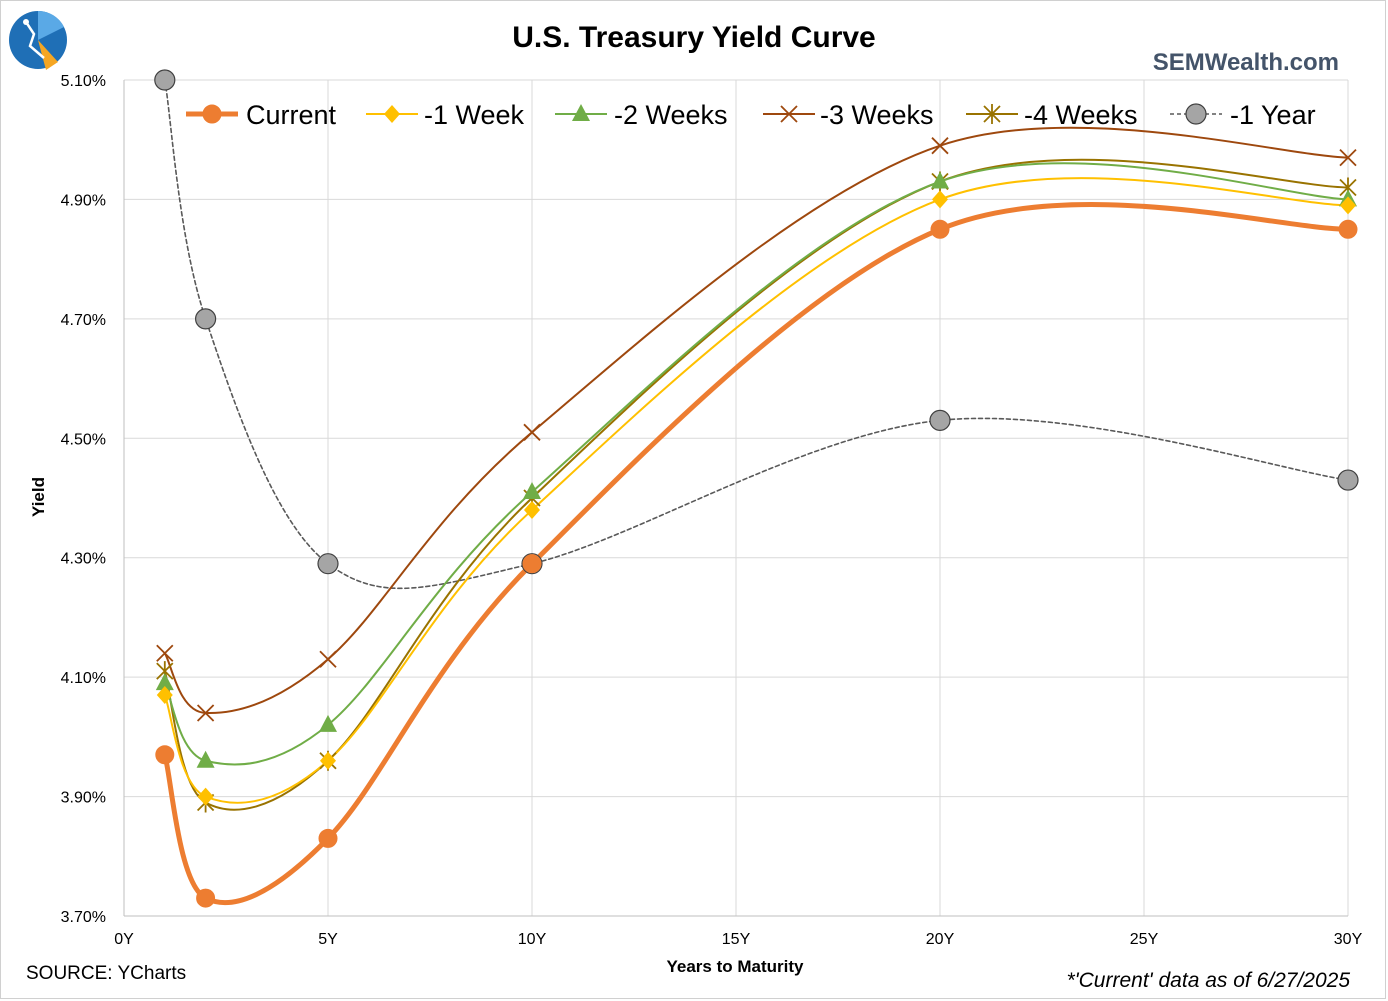 This screenshot has height=1001, width=1388. Describe the element at coordinates (474, 115) in the screenshot. I see `legend-label-week1: -1 Week` at that location.